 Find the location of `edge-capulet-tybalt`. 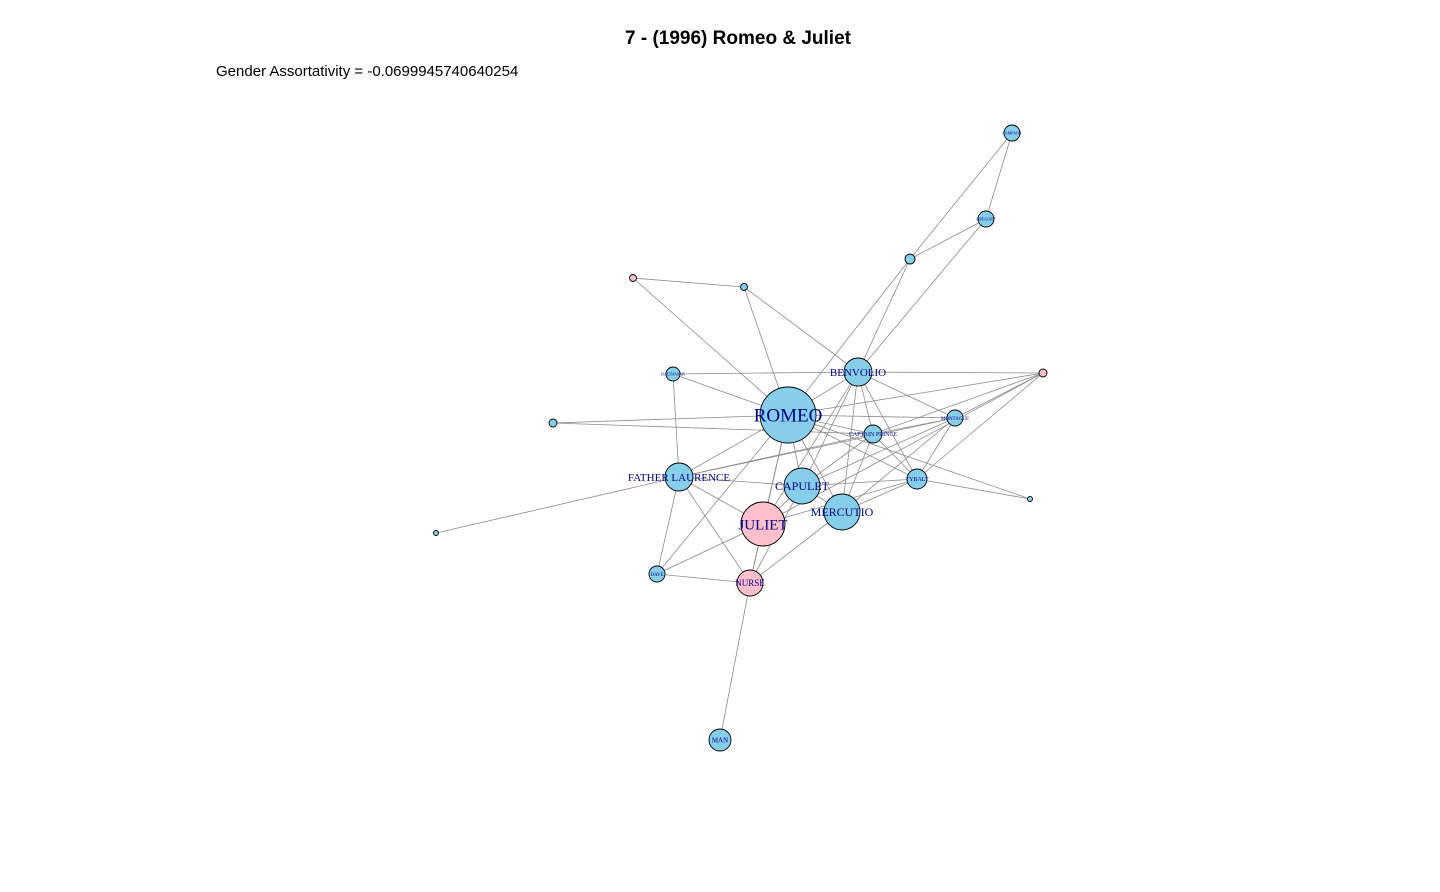

edge-capulet-tybalt is located at coordinates (859, 482).